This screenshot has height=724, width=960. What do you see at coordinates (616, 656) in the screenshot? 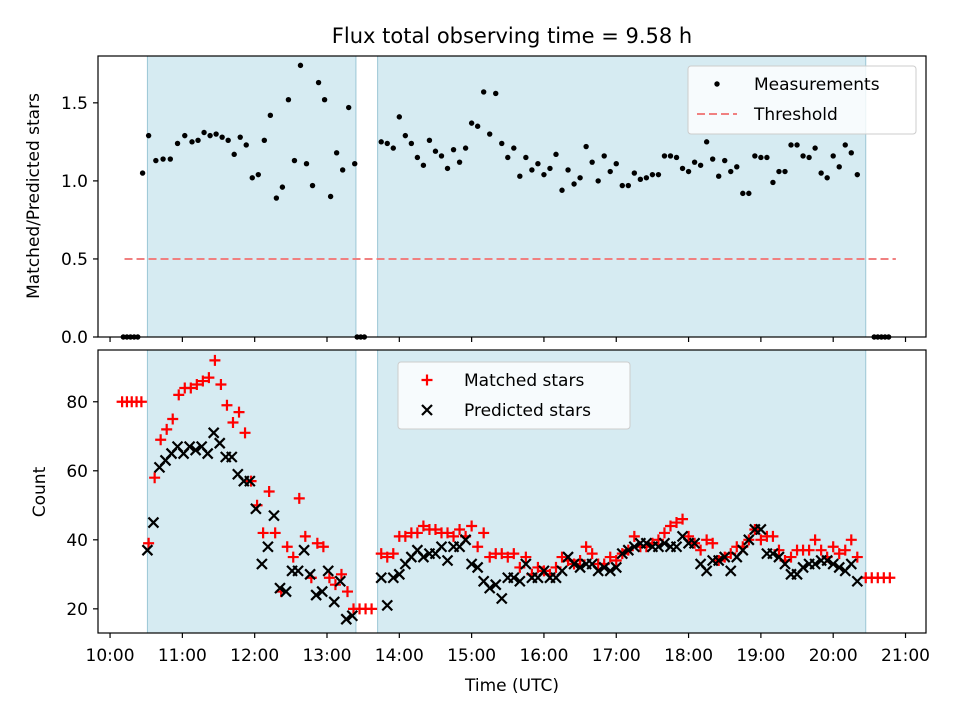
I see `x-tick-label: 17:00` at bounding box center [616, 656].